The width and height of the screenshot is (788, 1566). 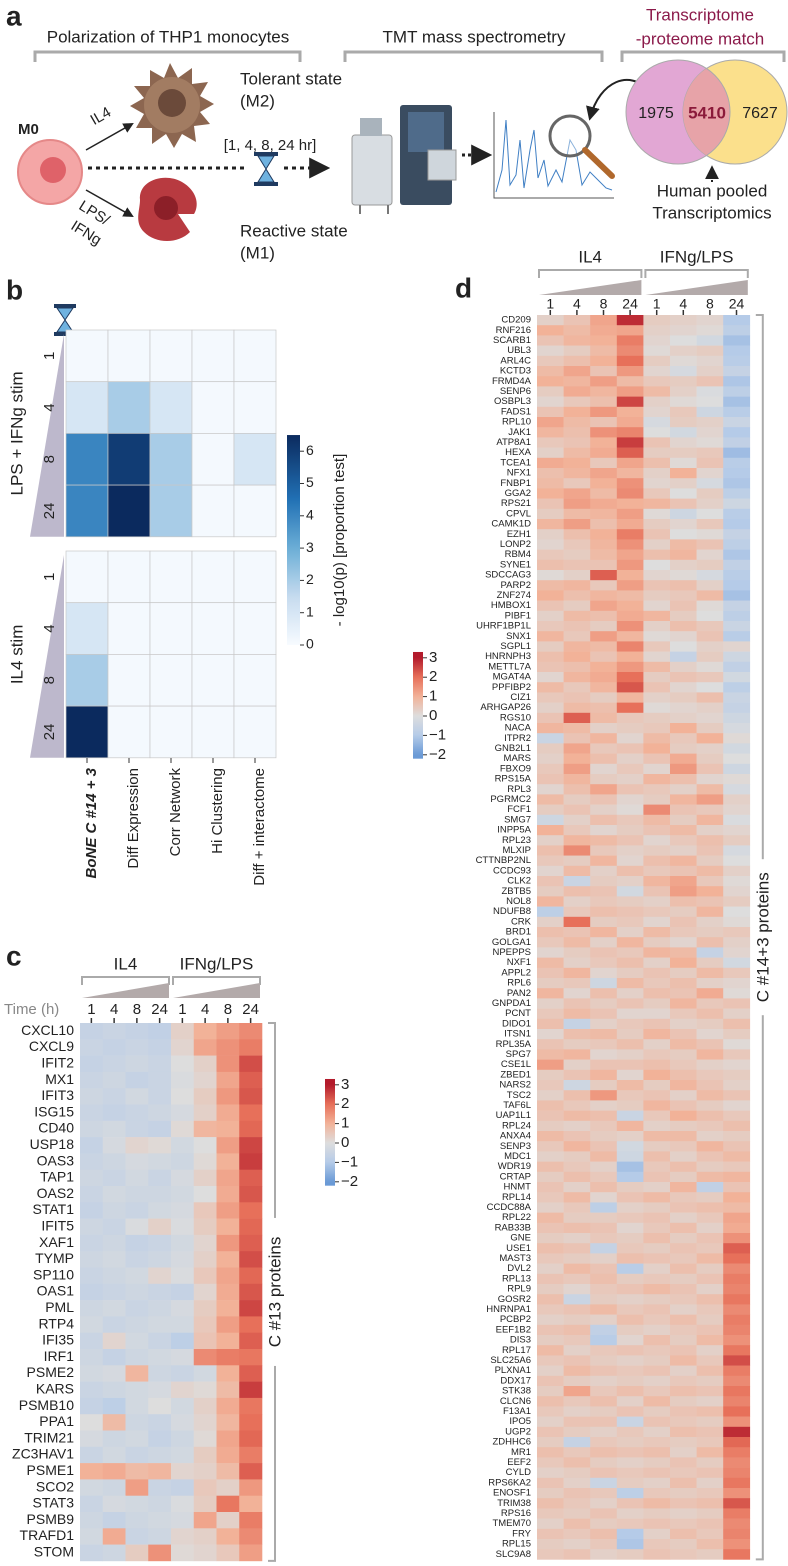 I want to click on state-label: (M2), so click(x=257, y=100).